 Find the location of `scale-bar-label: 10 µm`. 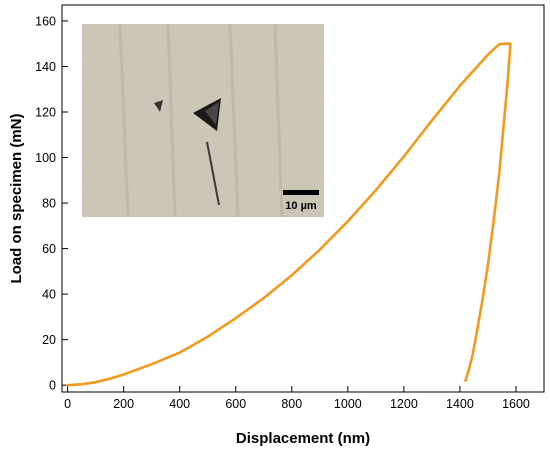

scale-bar-label: 10 µm is located at coordinates (301, 206).